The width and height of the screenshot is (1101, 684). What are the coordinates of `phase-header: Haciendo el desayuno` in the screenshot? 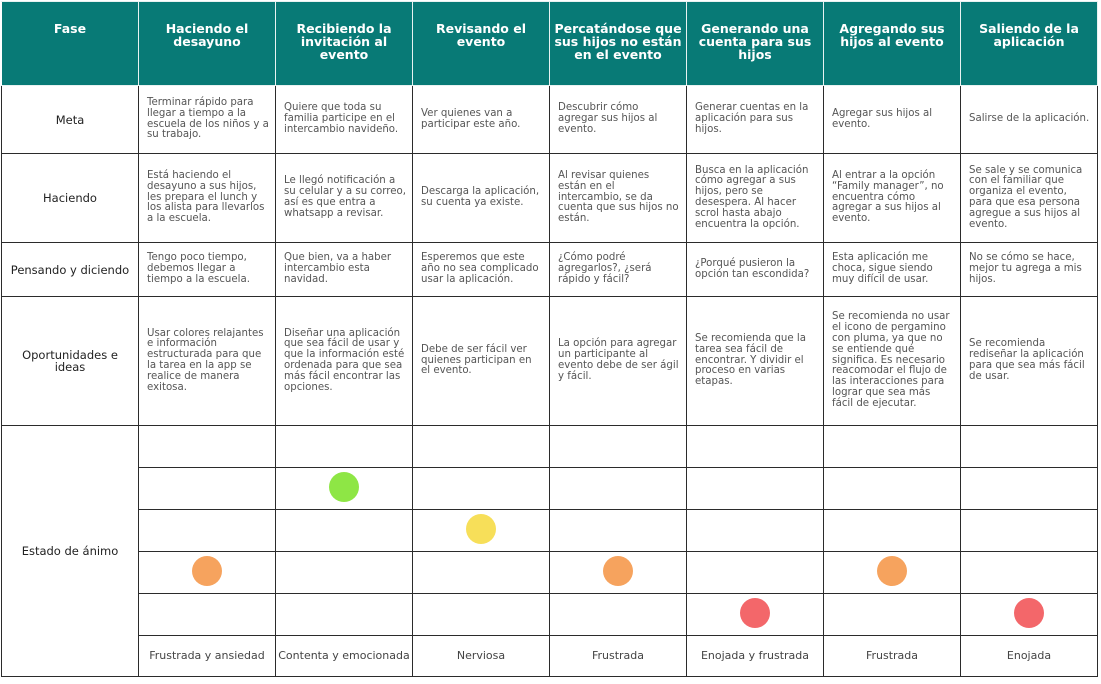 It's located at (207, 43).